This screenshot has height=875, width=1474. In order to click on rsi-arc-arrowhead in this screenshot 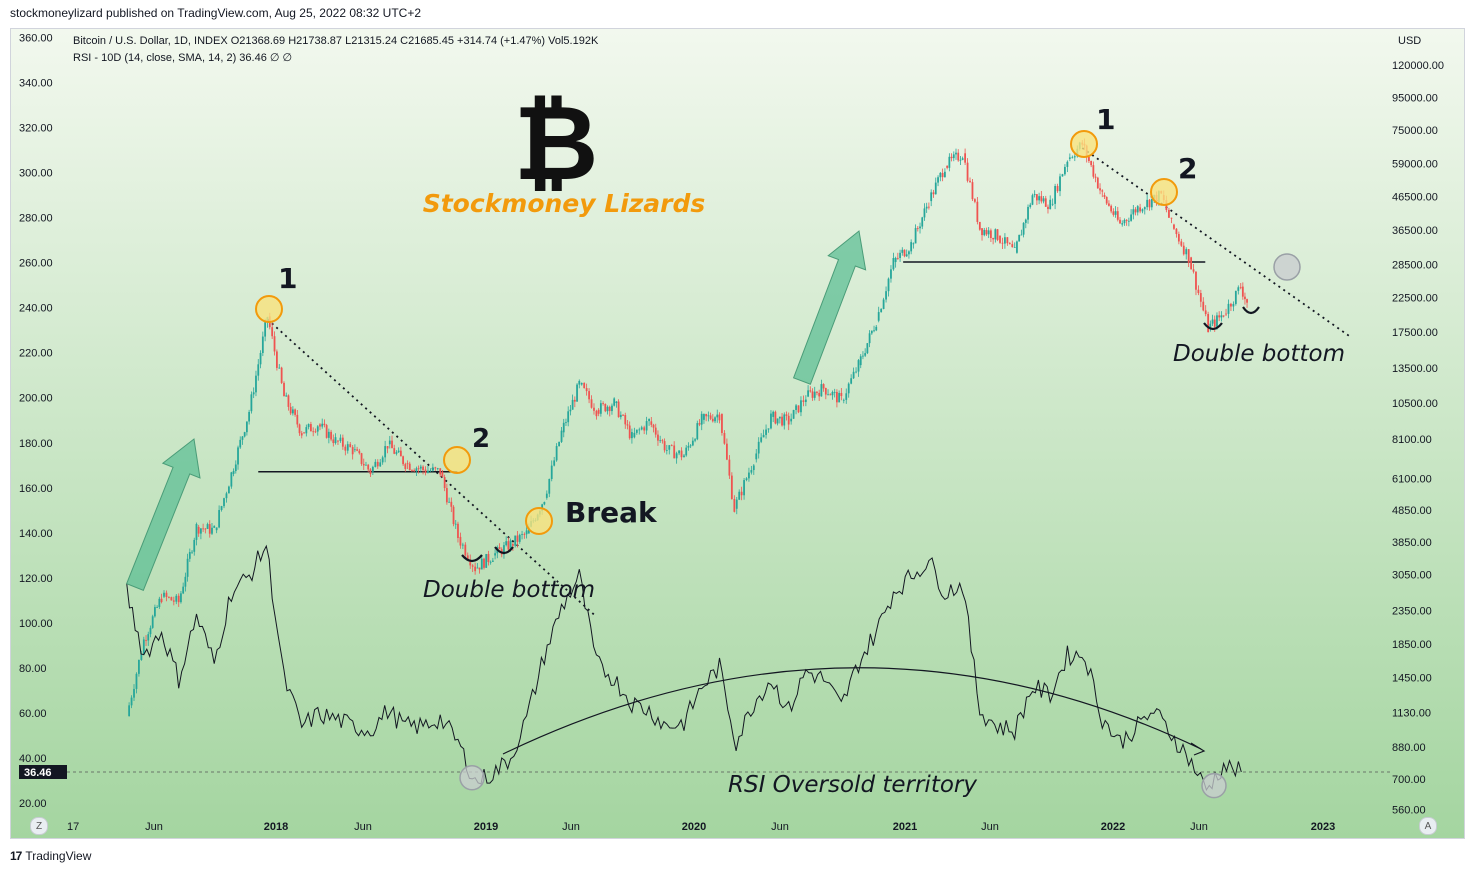, I will do `click(1198, 749)`.